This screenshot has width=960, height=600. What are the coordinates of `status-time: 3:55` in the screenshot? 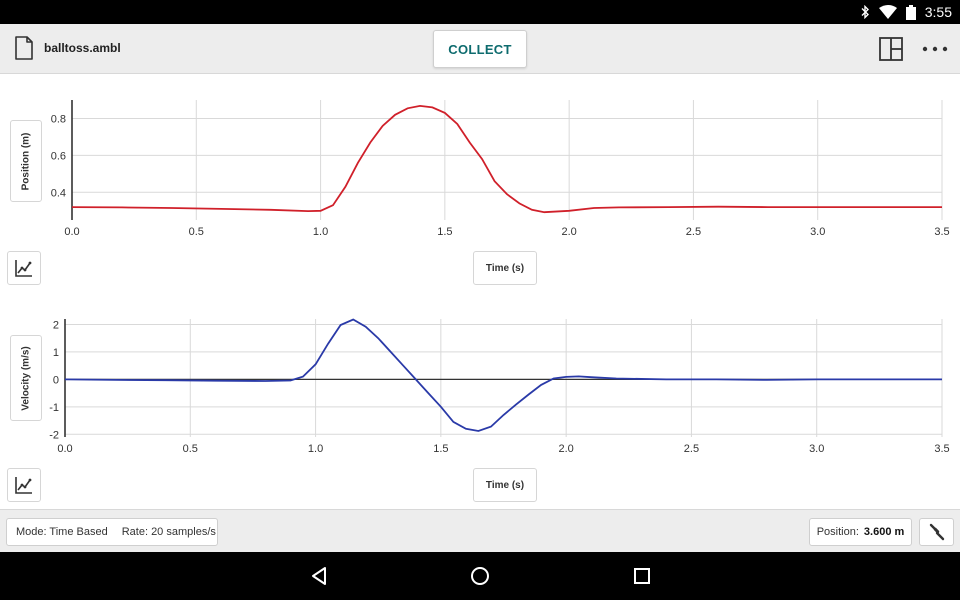 It's located at (938, 12).